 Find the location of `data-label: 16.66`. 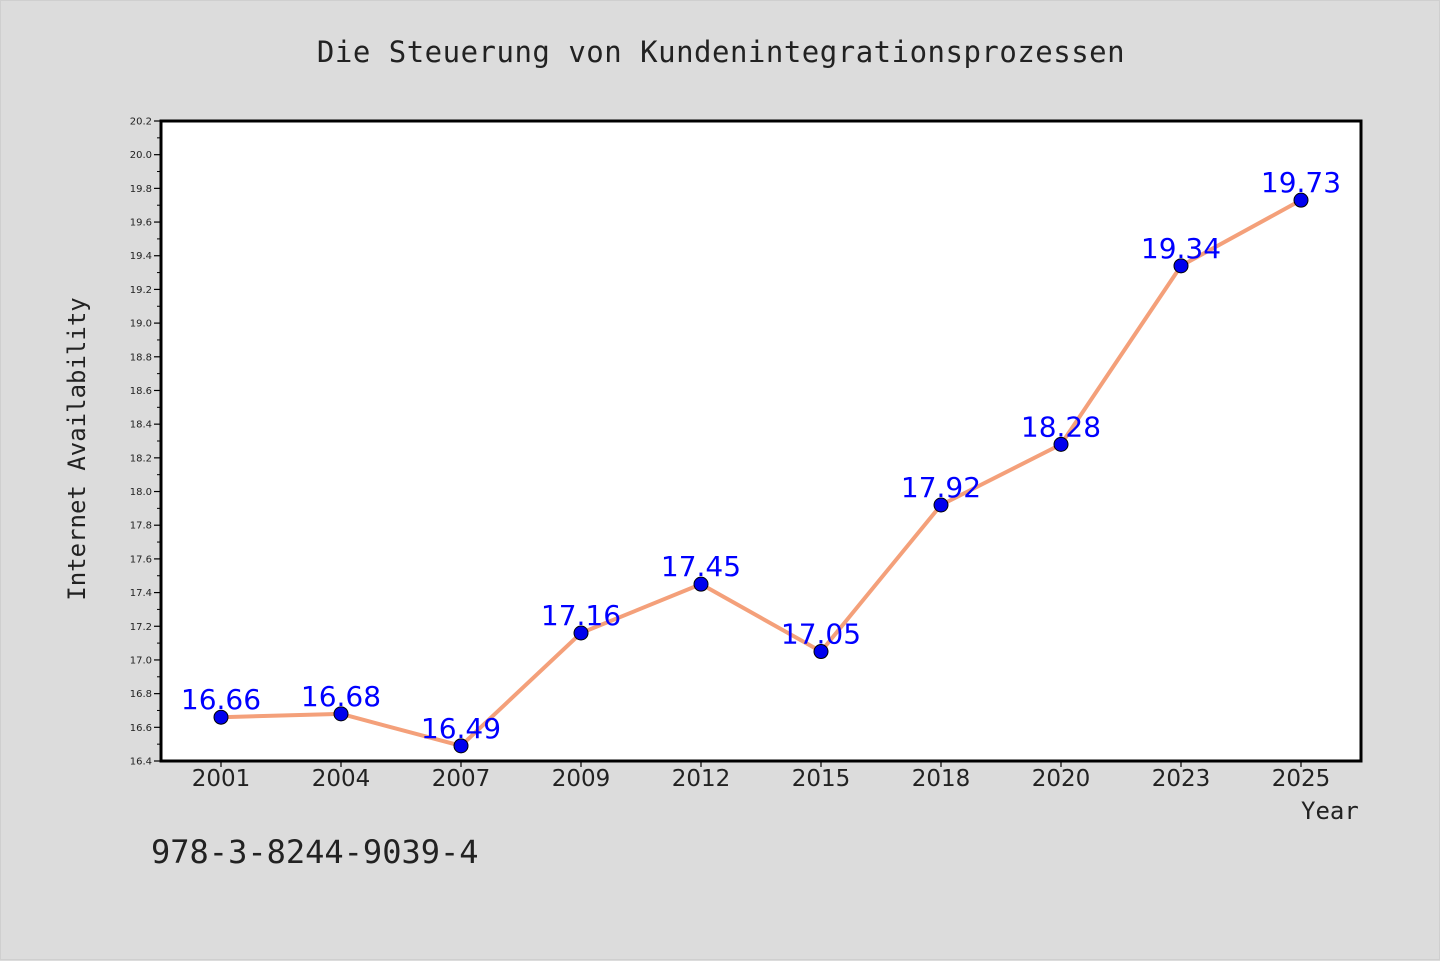

data-label: 16.66 is located at coordinates (221, 699).